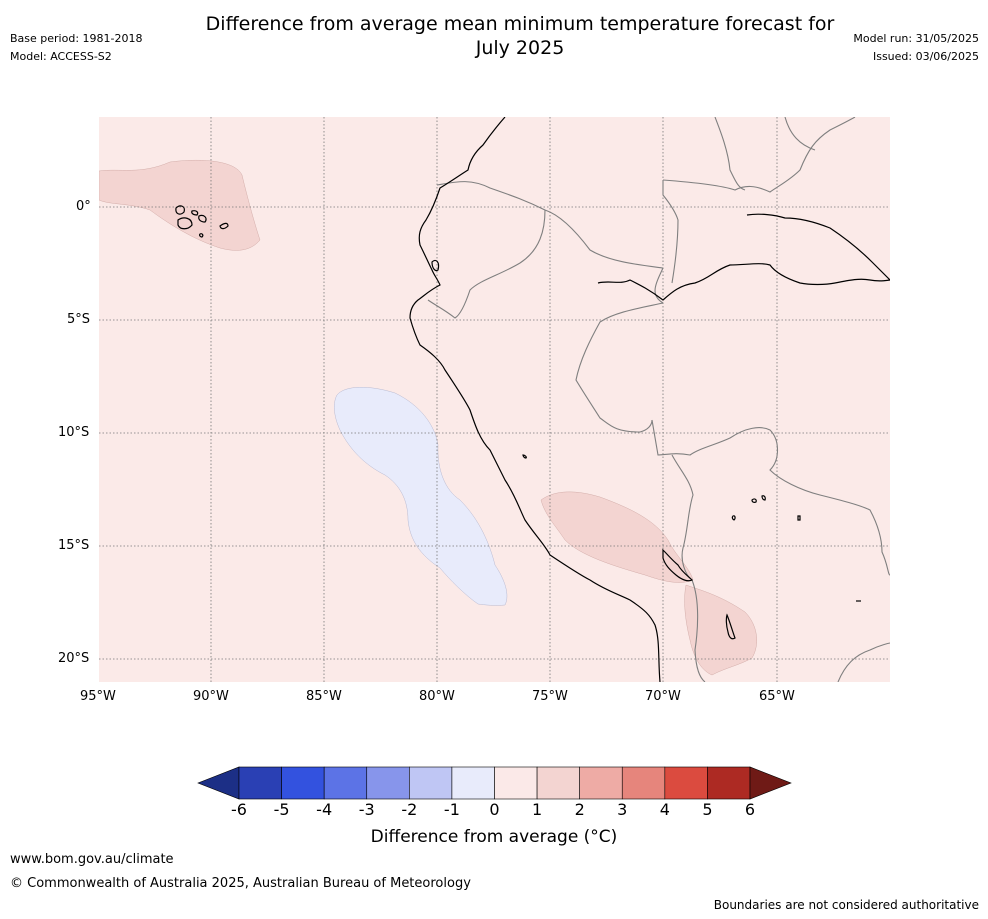  I want to click on warm-anomaly-region-galapagos, so click(180, 205).